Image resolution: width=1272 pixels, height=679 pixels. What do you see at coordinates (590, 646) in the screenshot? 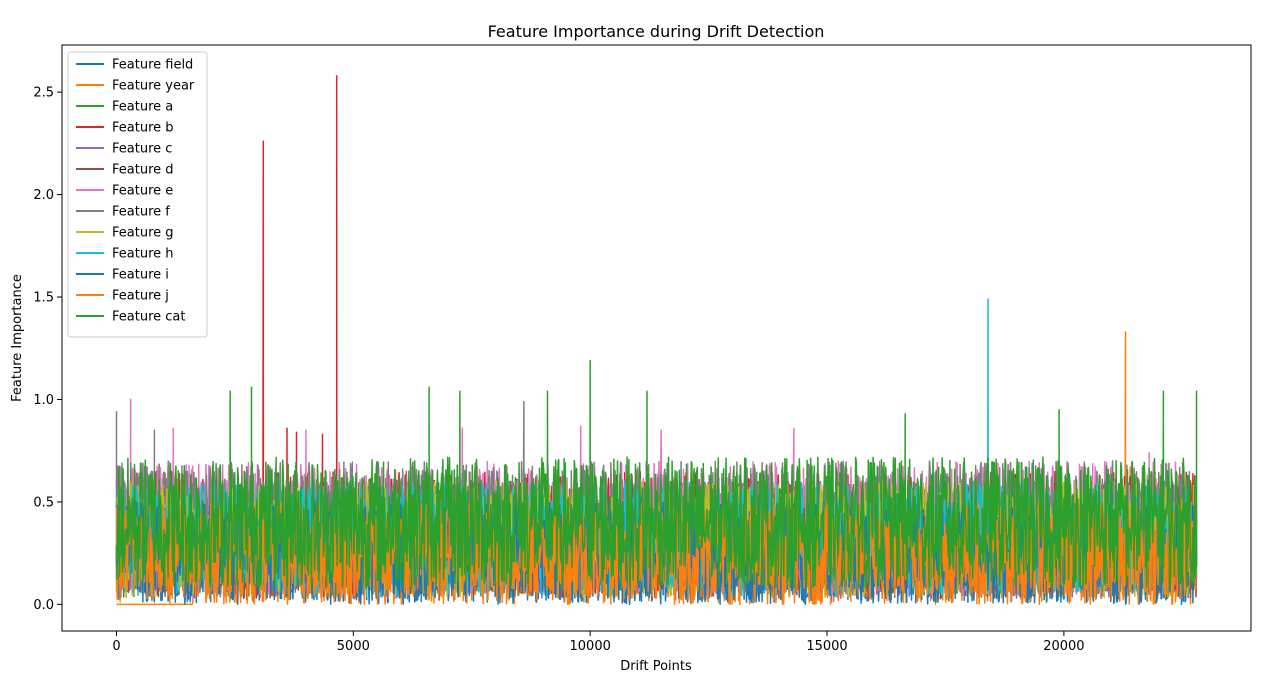
I see `x-tick-label: 10000` at bounding box center [590, 646].